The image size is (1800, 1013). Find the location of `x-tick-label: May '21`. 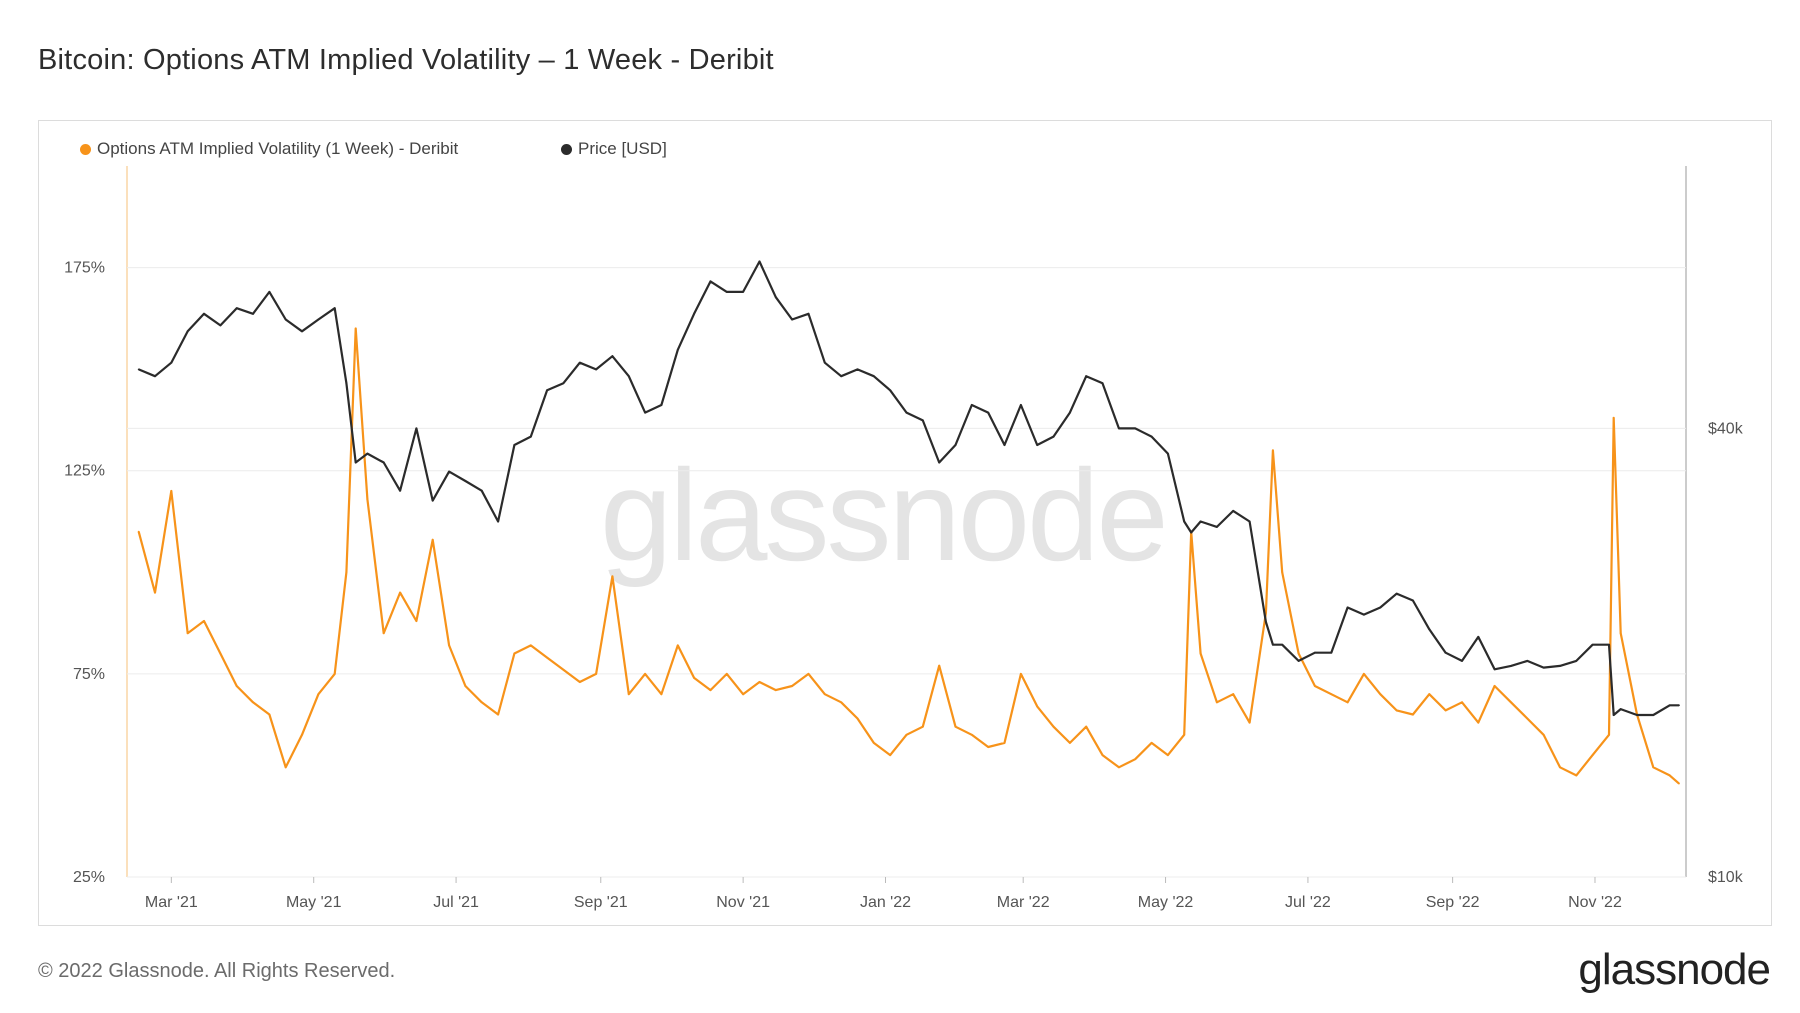

x-tick-label: May '21 is located at coordinates (314, 902).